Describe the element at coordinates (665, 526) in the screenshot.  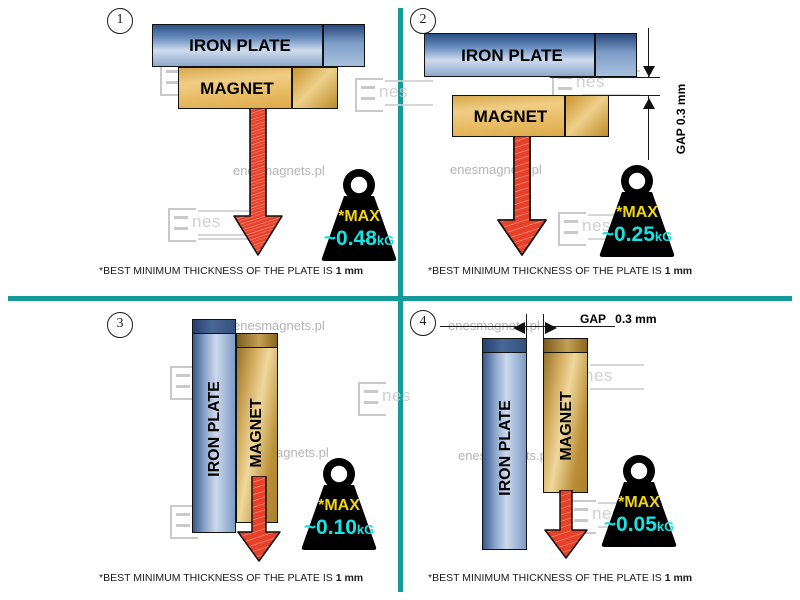
I see `force-unit-4: kG` at that location.